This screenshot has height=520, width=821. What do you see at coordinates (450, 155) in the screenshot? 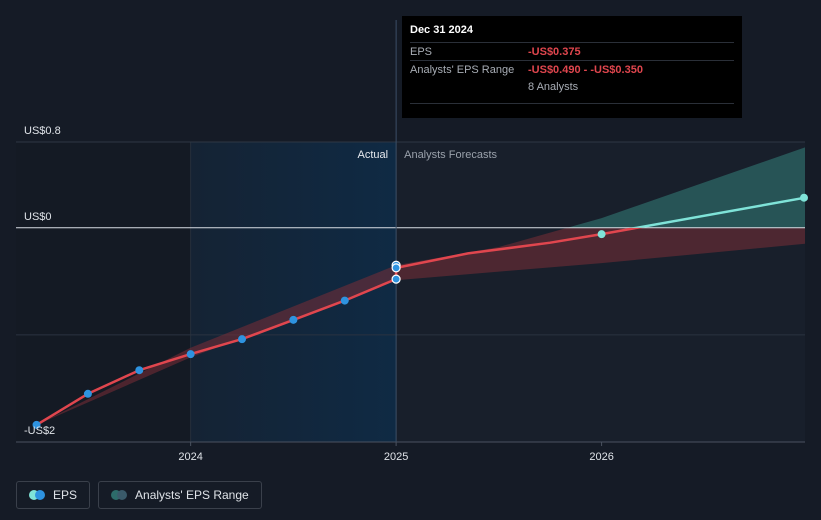
I see `region-label-forecast: Analysts Forecasts` at bounding box center [450, 155].